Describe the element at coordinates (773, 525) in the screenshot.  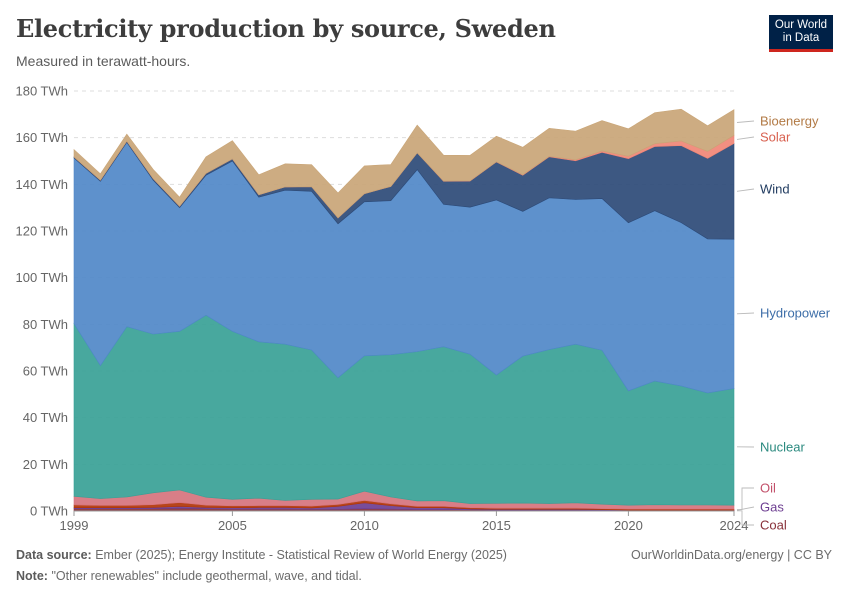
I see `series-label-coal: Coal` at that location.